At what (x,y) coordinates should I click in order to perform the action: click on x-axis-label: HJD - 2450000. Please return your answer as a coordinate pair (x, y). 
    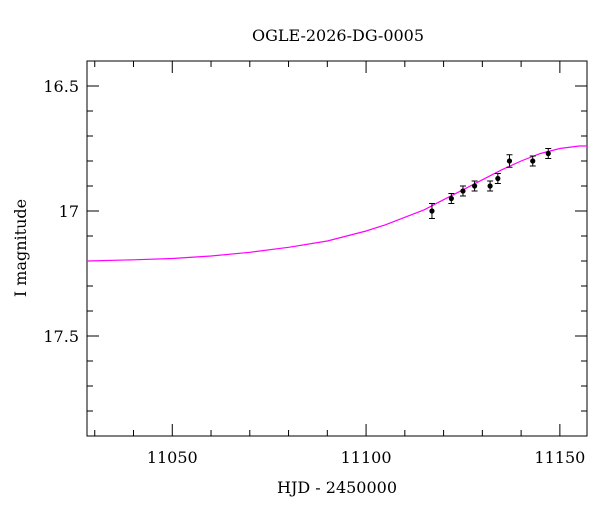
    Looking at the image, I should click on (337, 487).